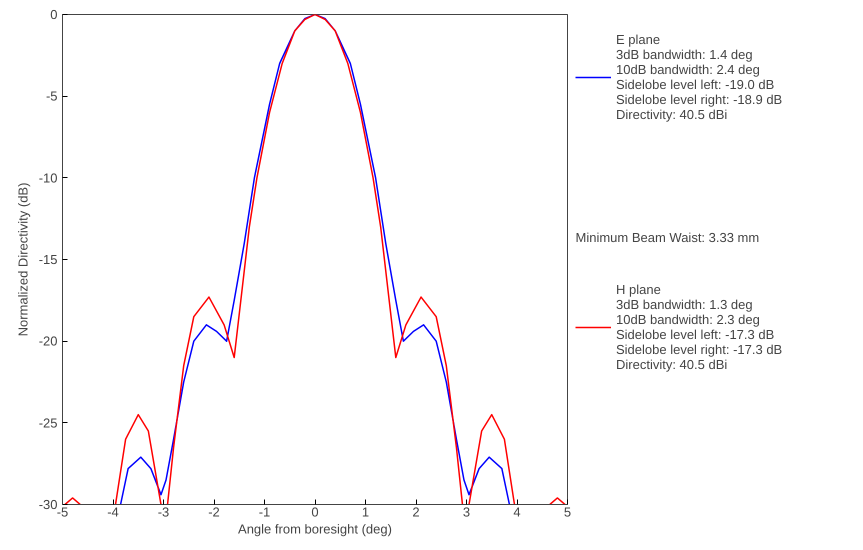  What do you see at coordinates (699, 77) in the screenshot?
I see `legend-label: E plane 3dB bandwidth: 1.4 deg 10dB bandwidth: 2.4 deg Sidelobe level left: -19.0 dB Sidelobe level right: -18.9 dB Directivity: 40.5 dBi` at bounding box center [699, 77].